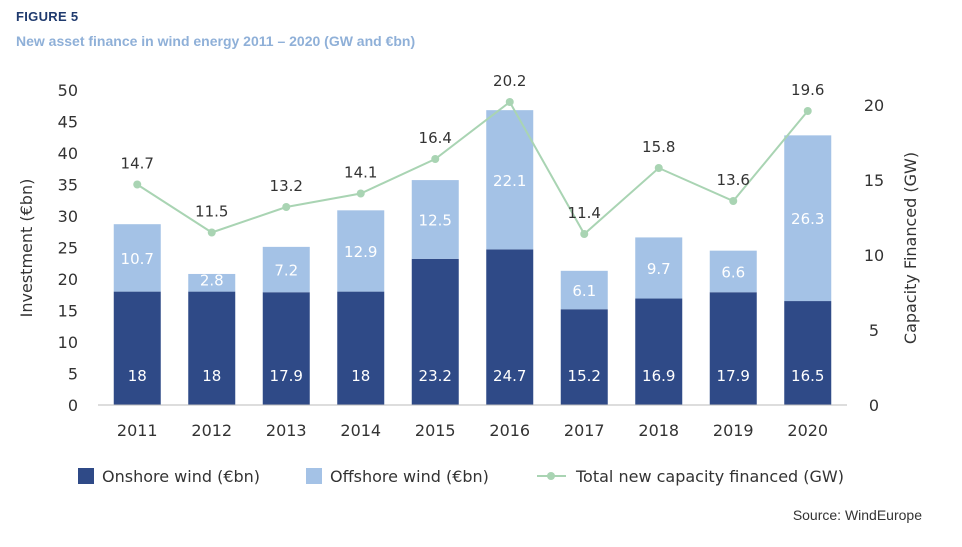  What do you see at coordinates (286, 430) in the screenshot?
I see `x-tick-label: 2013` at bounding box center [286, 430].